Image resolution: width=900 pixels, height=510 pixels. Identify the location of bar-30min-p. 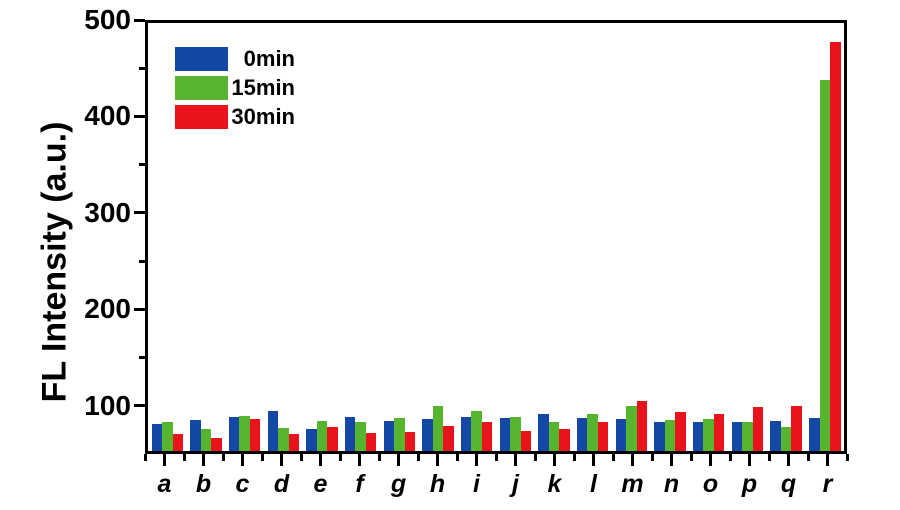
(758, 429).